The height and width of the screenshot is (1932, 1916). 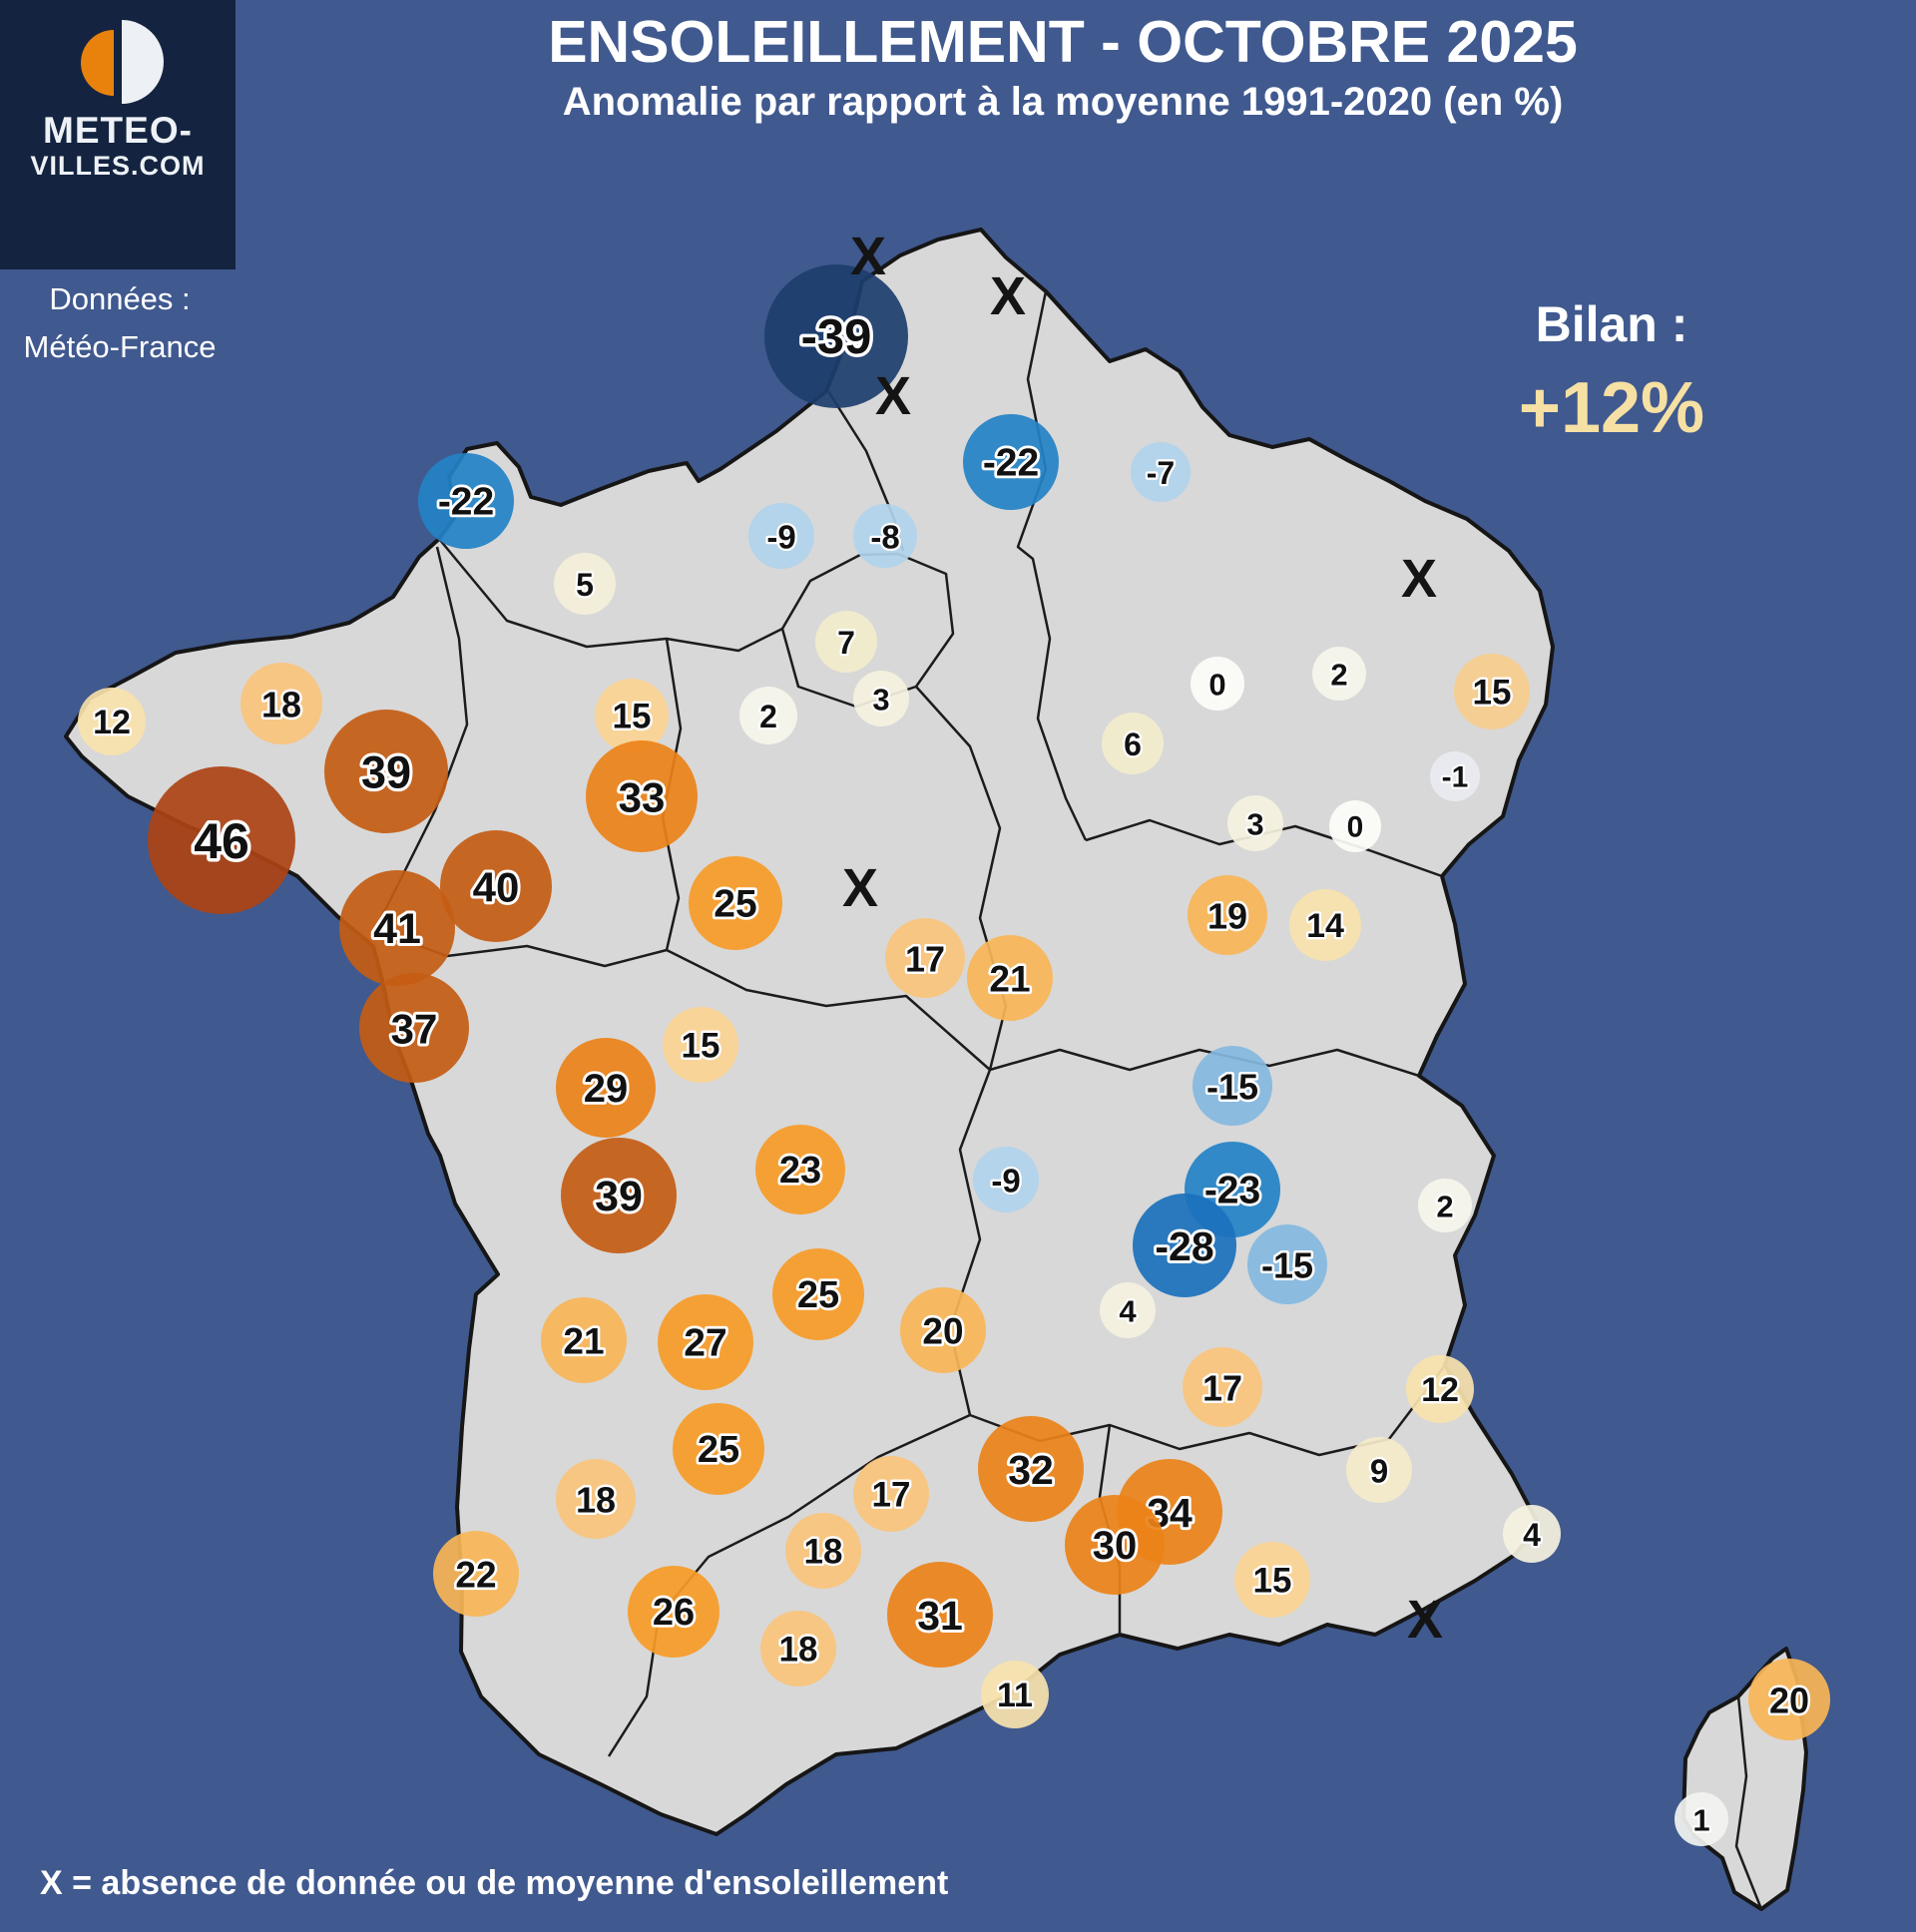 I want to click on map-bubble-group: 7, so click(x=846, y=642).